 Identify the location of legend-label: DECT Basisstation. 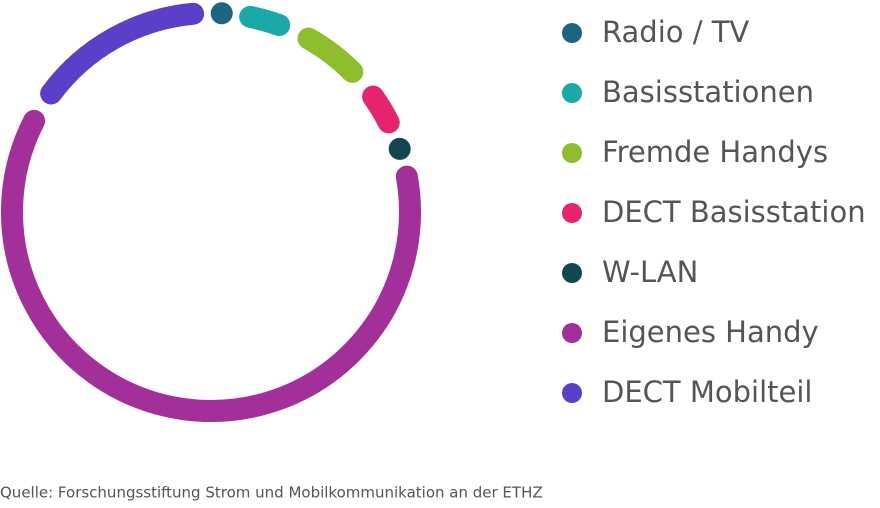
(734, 212).